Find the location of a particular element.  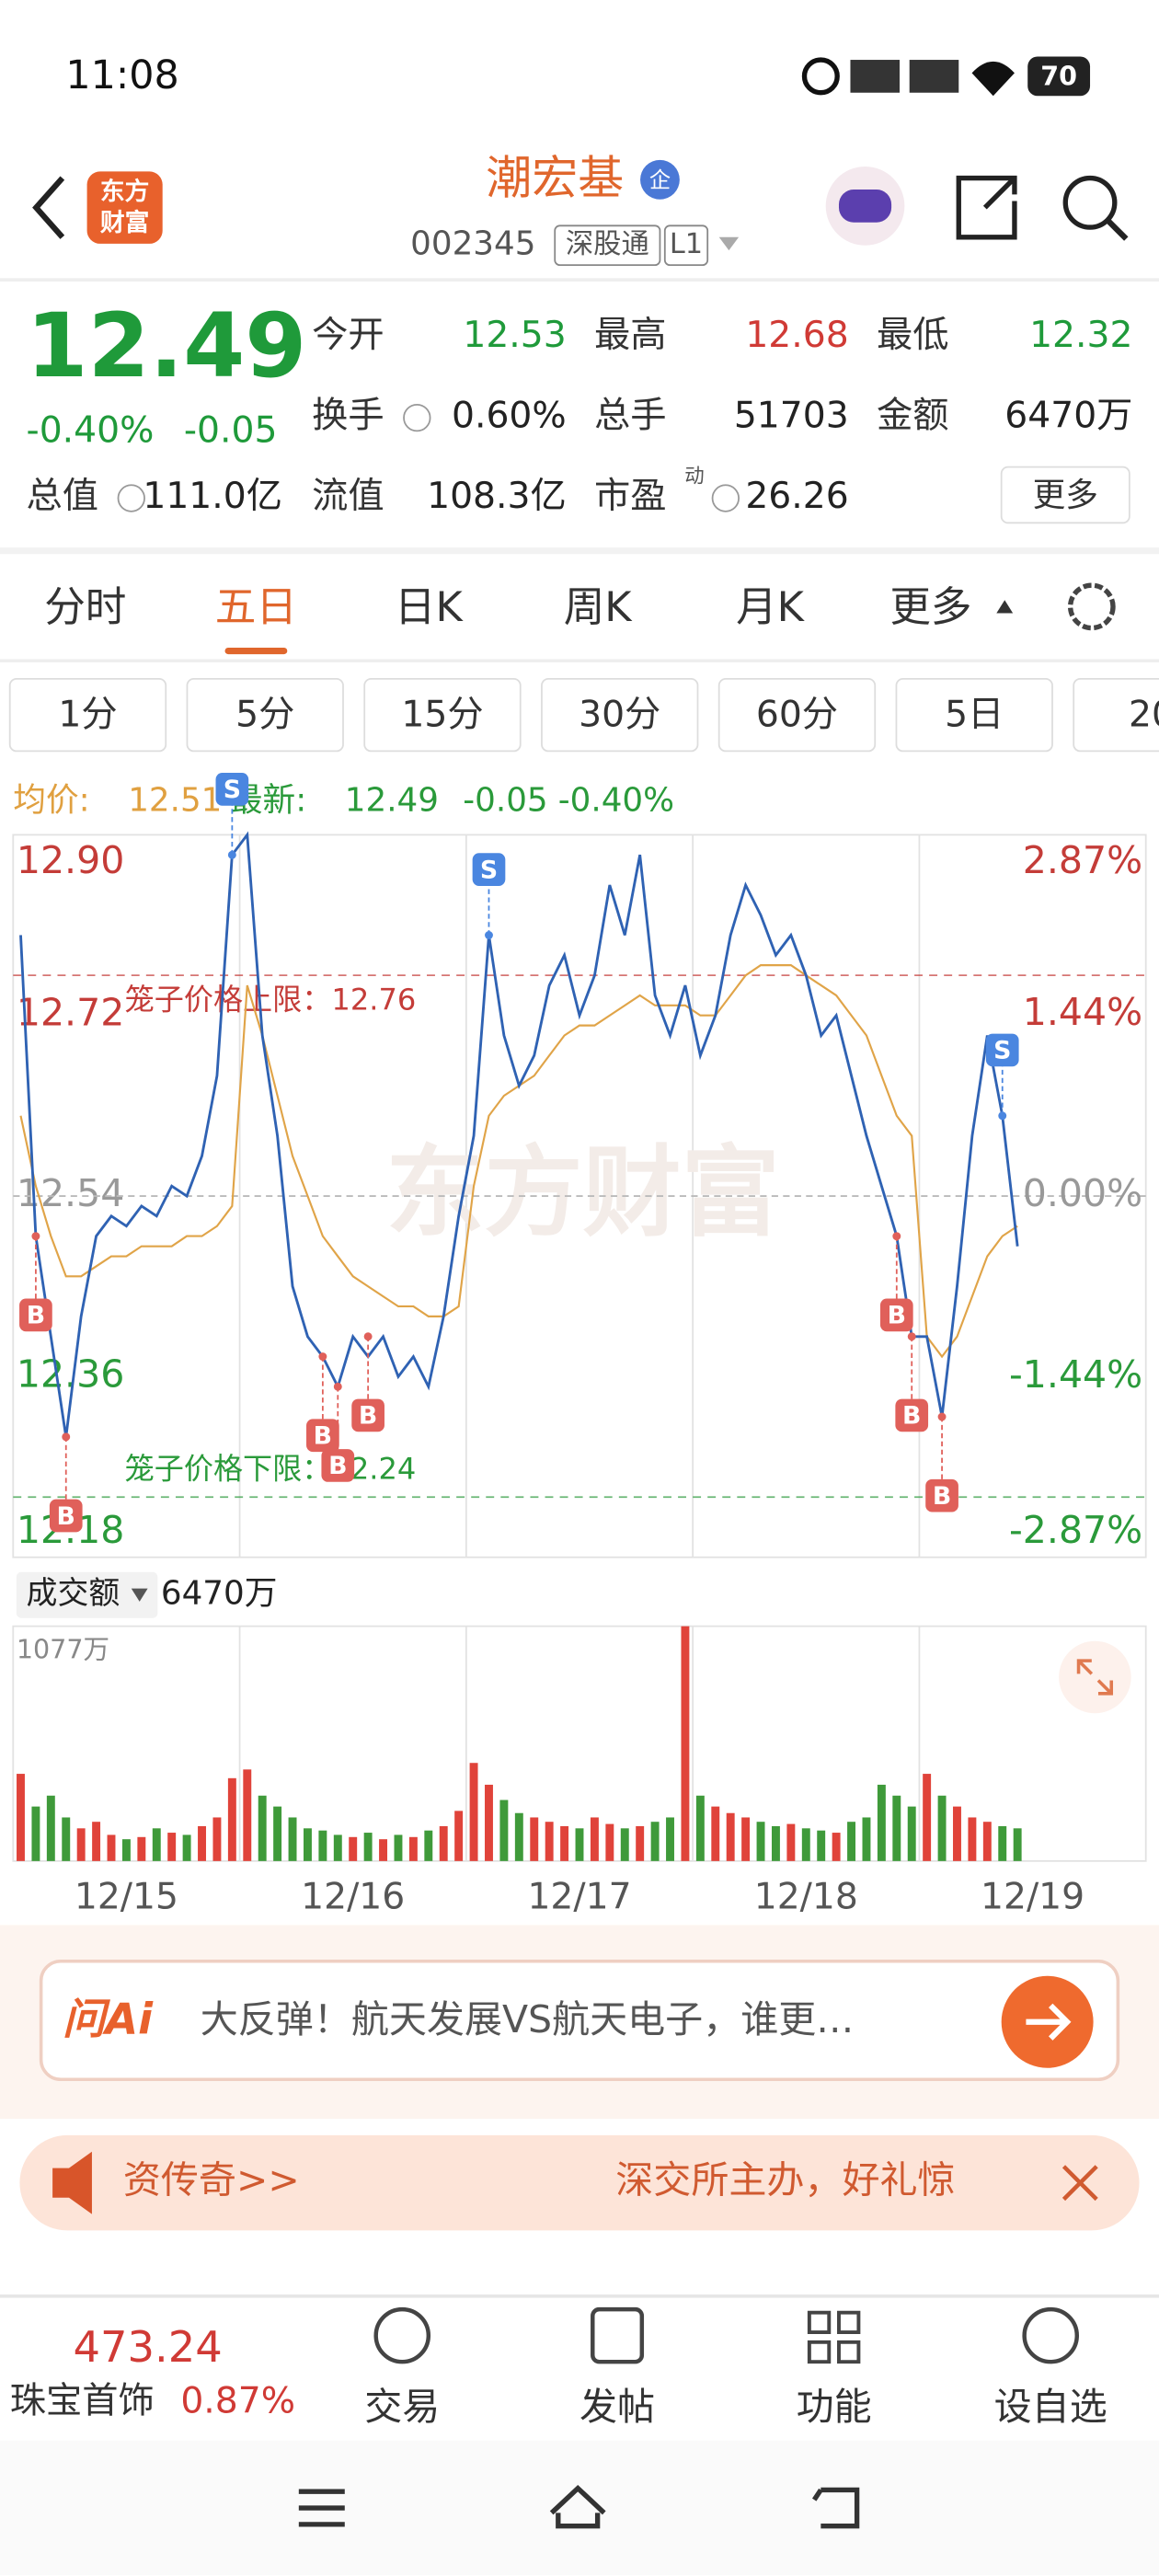

tab: 更多 is located at coordinates (930, 607).